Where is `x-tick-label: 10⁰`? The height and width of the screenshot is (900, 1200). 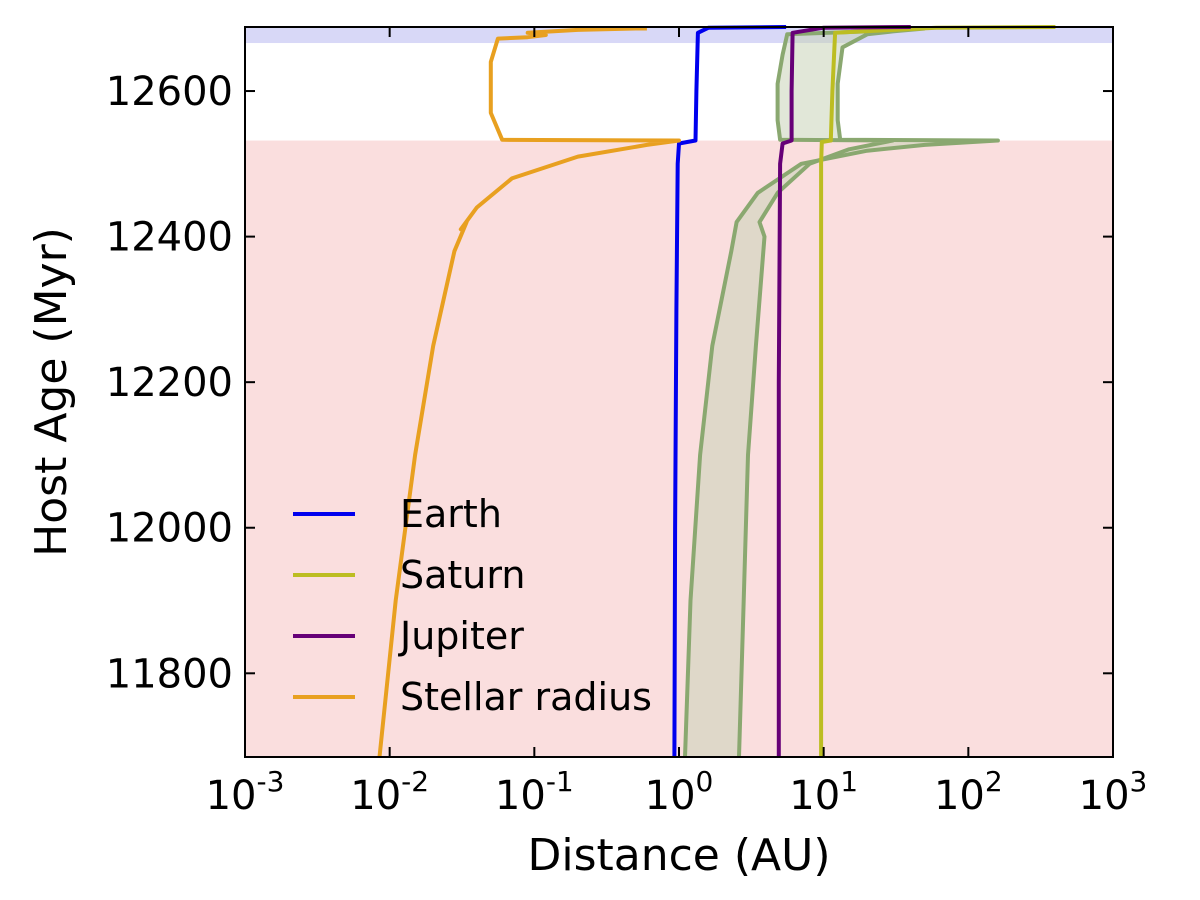
x-tick-label: 10⁰ is located at coordinates (679, 792).